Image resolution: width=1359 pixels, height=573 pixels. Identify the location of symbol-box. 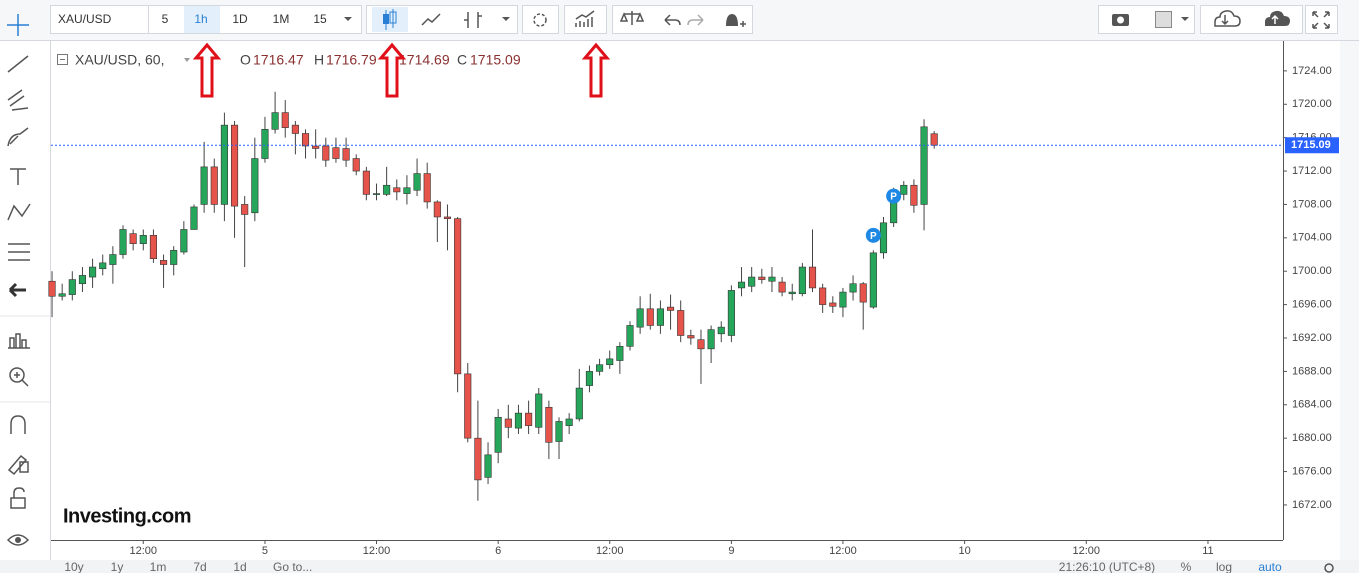
(99, 19).